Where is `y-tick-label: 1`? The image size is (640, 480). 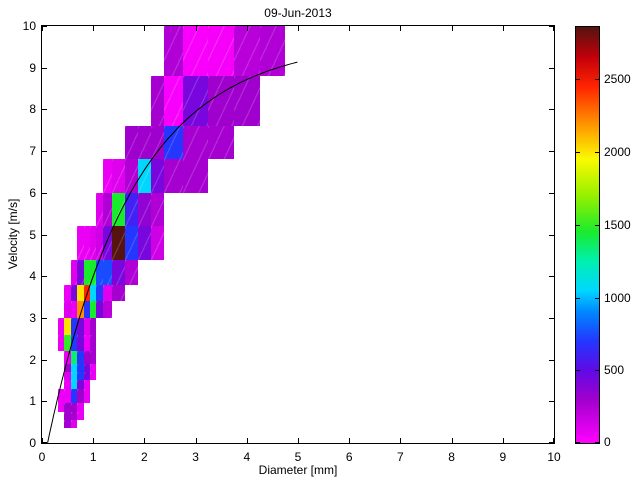 y-tick-label: 1 is located at coordinates (32, 401).